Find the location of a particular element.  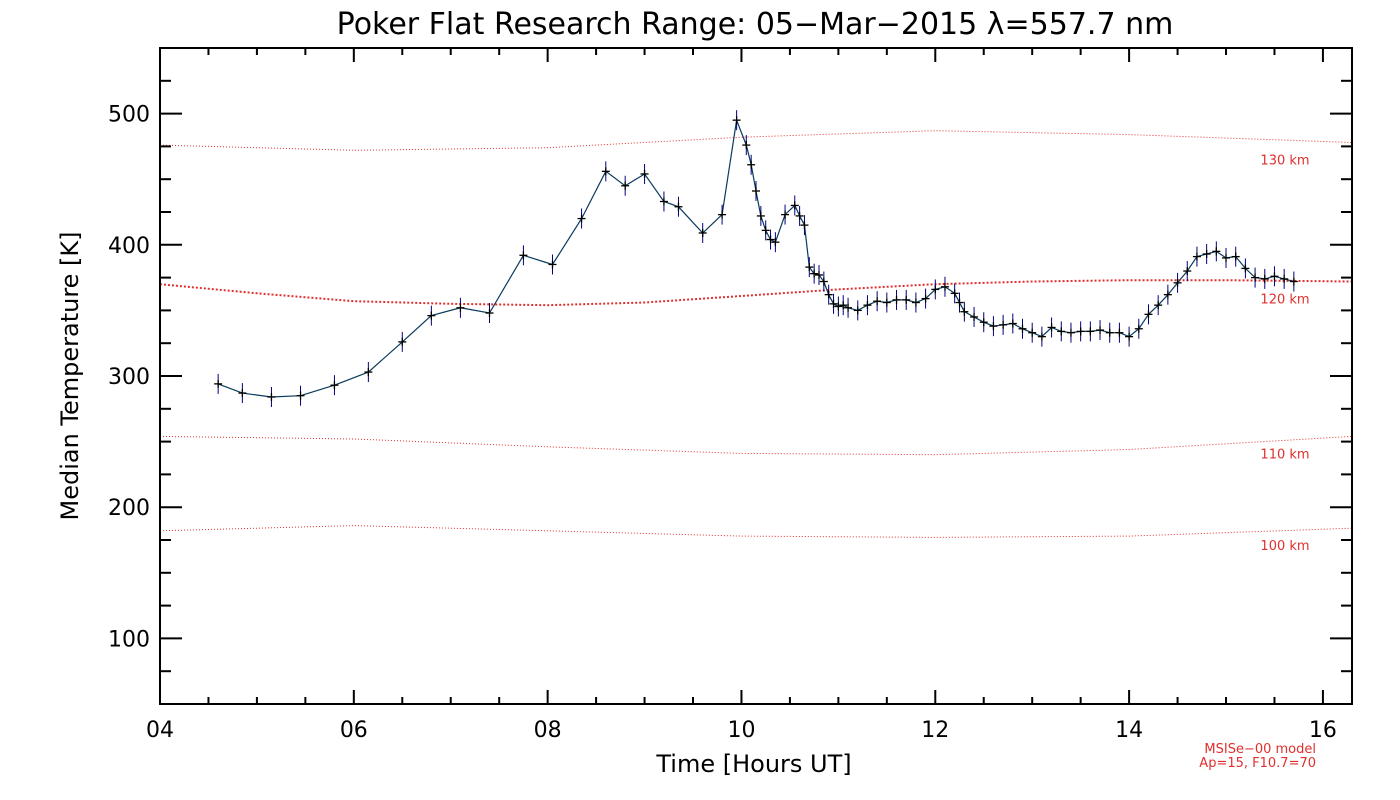

ref-line-110km is located at coordinates (756, 445).